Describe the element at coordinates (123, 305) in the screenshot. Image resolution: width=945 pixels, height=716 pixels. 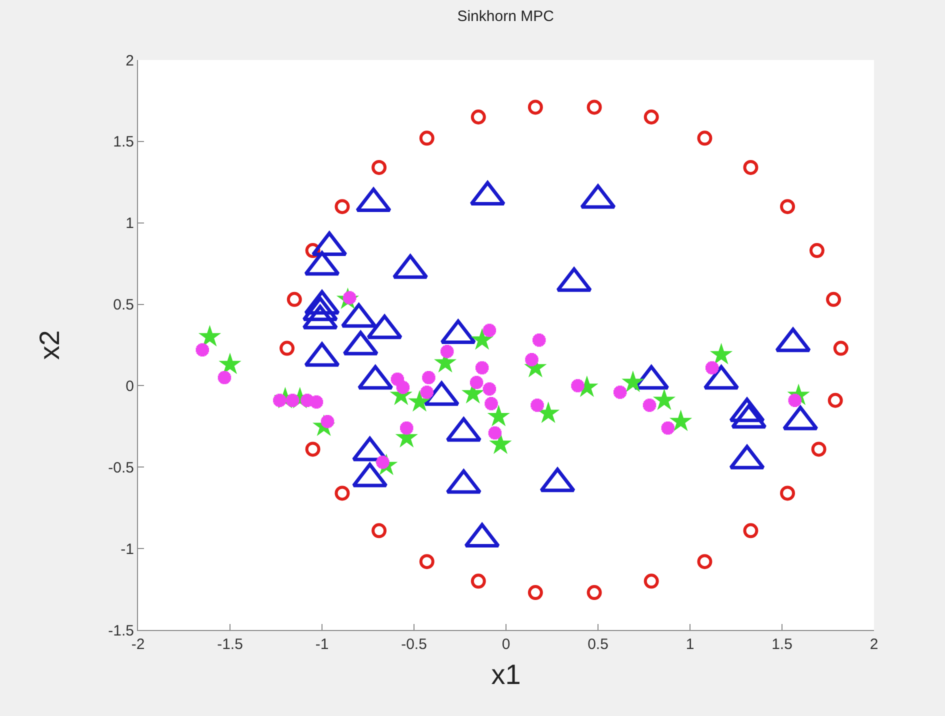
I see `y-tick-label: 0.5` at that location.